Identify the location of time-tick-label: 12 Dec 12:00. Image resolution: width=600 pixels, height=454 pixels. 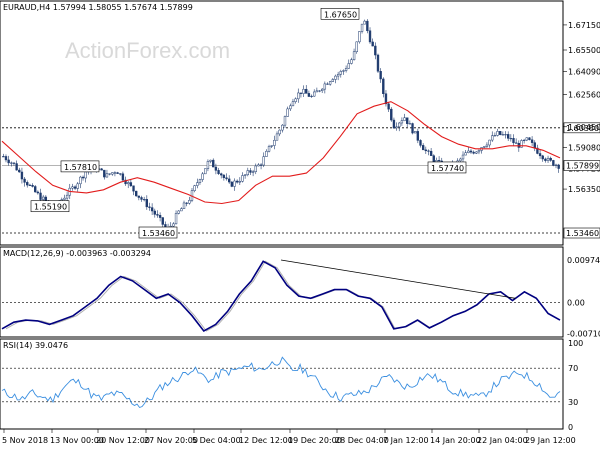
(266, 440).